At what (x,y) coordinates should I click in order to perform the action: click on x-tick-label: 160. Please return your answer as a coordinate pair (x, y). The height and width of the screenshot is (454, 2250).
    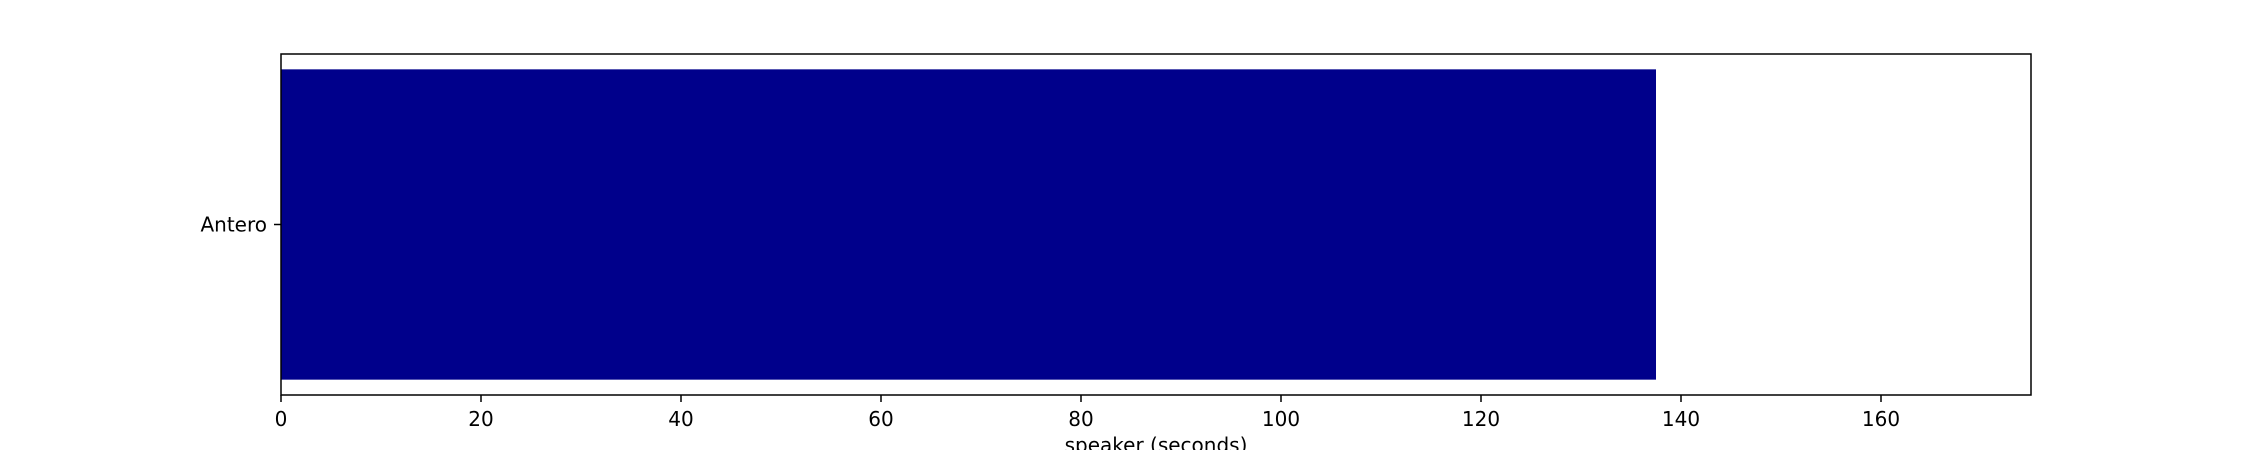
    Looking at the image, I should click on (1881, 419).